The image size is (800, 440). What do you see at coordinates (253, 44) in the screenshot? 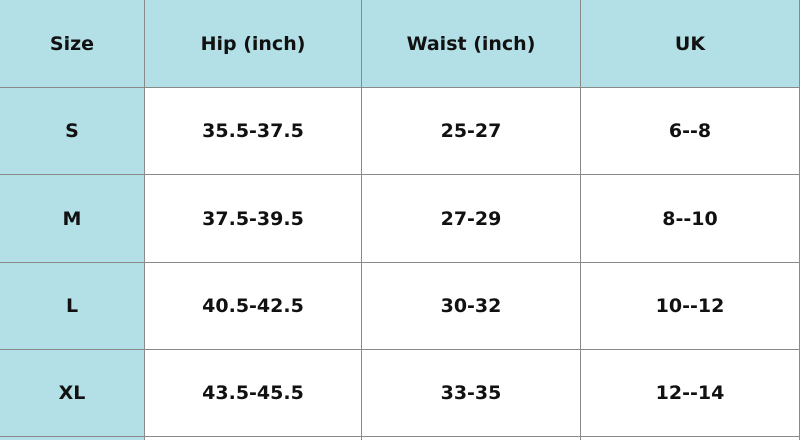
I see `header-cell: Hip (inch)` at bounding box center [253, 44].